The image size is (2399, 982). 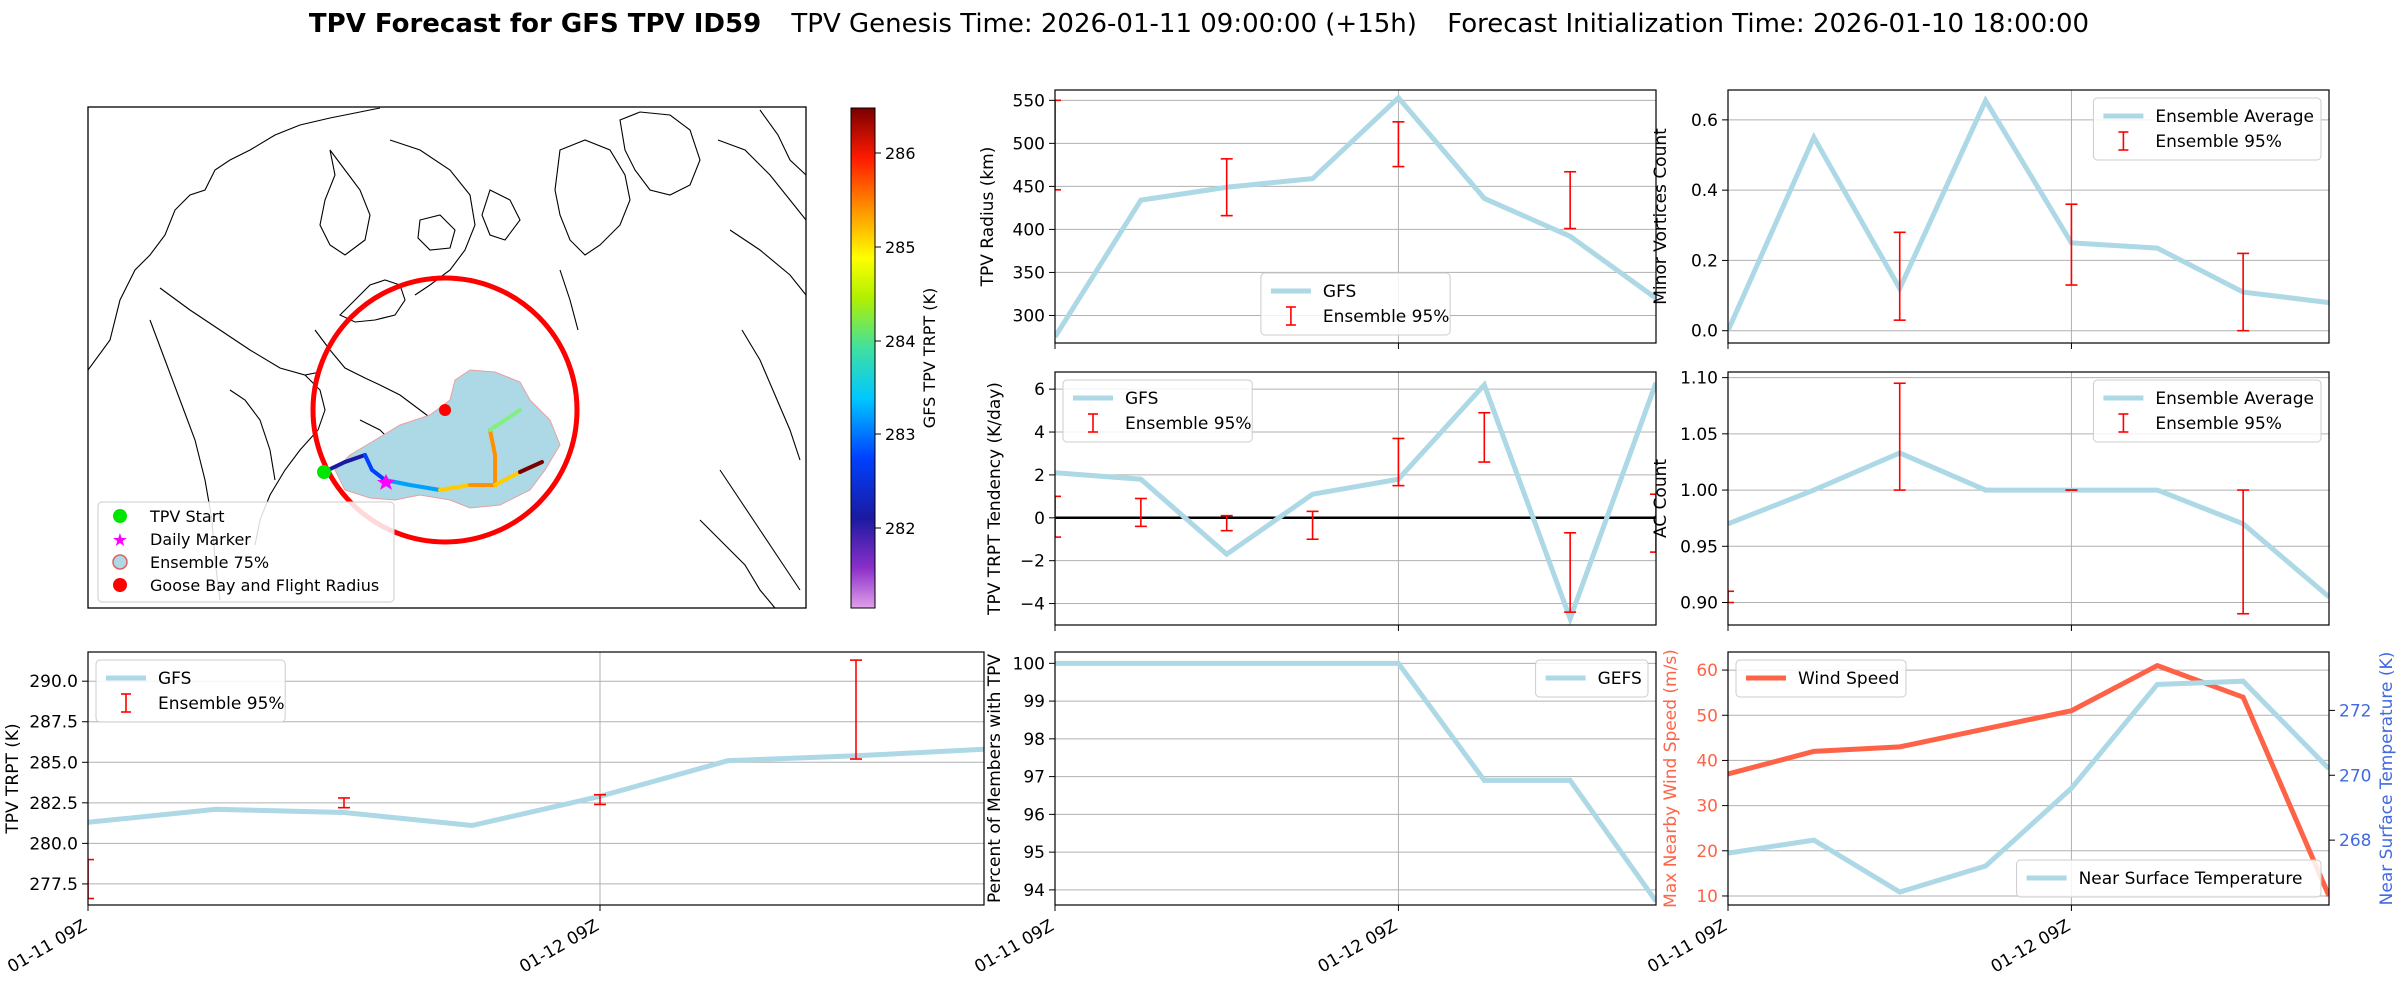 I want to click on y-tick-label: 0.90, so click(x=1699, y=604).